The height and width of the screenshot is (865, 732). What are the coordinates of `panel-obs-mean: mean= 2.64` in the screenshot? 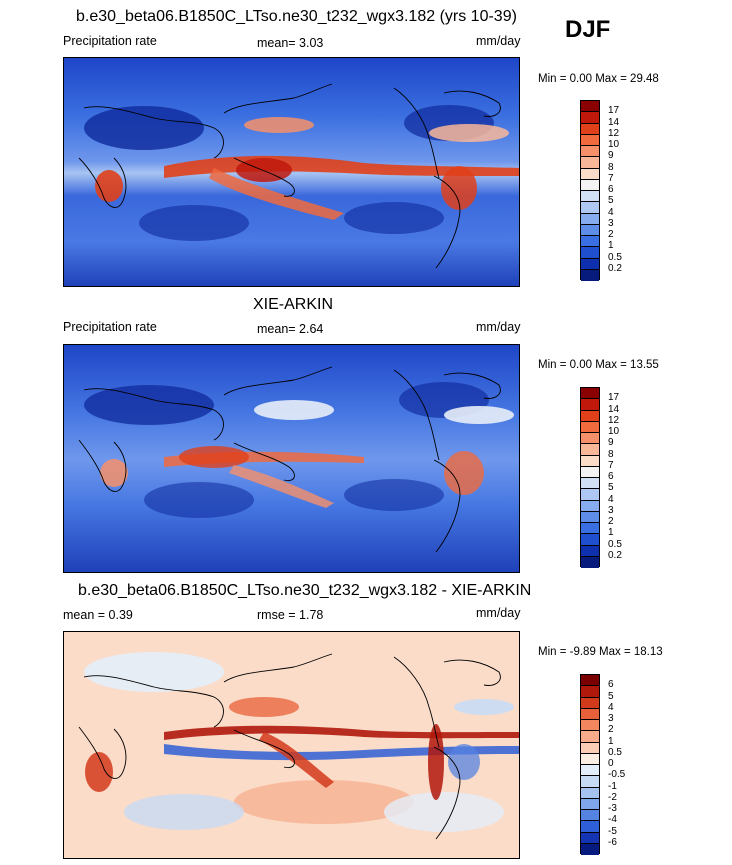 It's located at (290, 329).